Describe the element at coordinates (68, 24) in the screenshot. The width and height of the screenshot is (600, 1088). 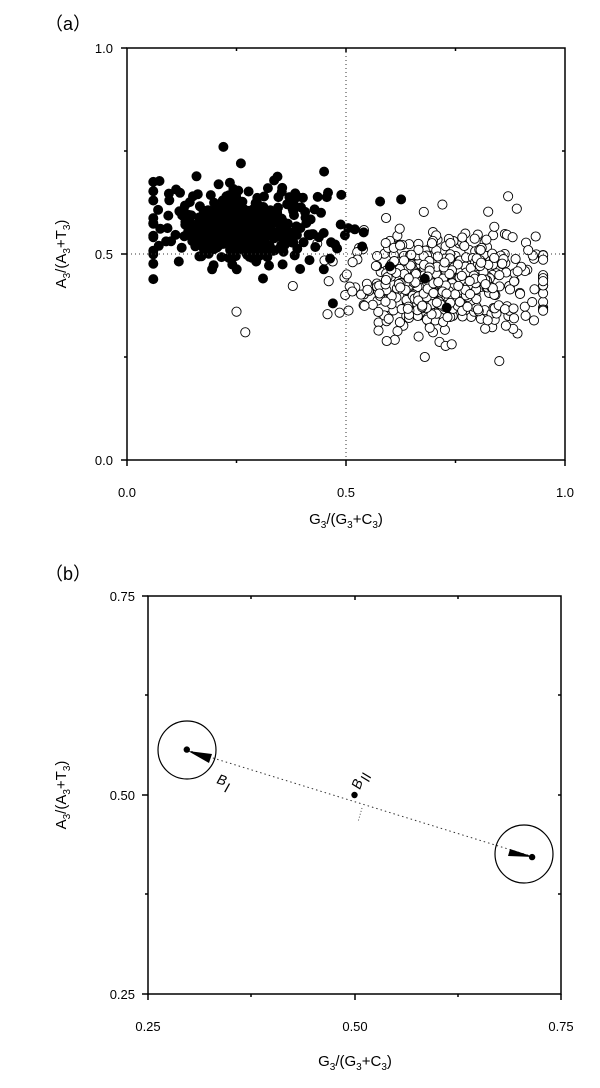
I see `panel-a-label: （a）` at that location.